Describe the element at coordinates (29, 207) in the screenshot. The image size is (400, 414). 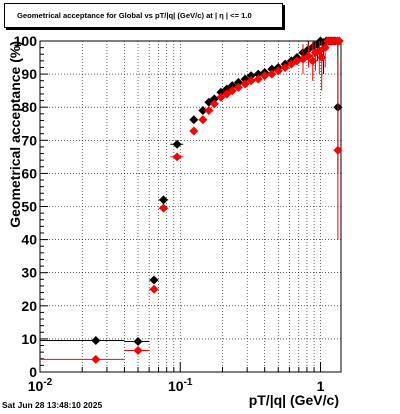
I see `y-tick-label: 50` at that location.